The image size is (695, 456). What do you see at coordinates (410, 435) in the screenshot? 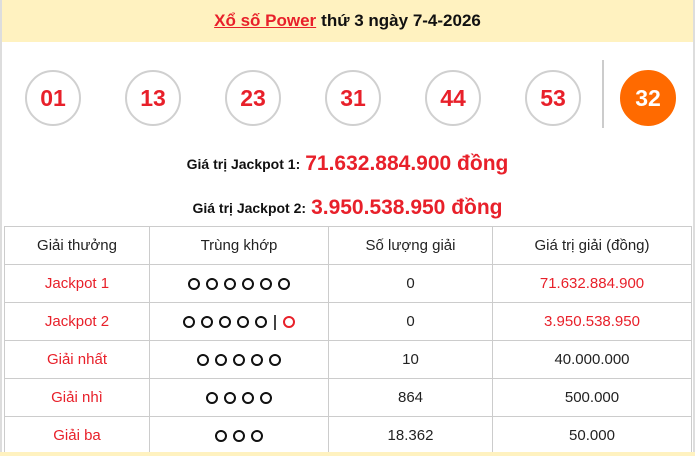
I see `prize-count: 18.362` at bounding box center [410, 435].